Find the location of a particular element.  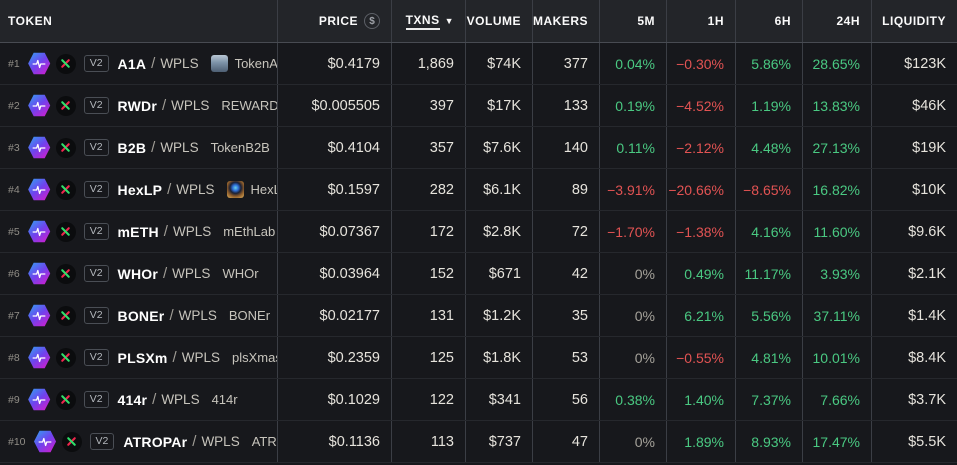

makers-cell: 133 is located at coordinates (566, 105).